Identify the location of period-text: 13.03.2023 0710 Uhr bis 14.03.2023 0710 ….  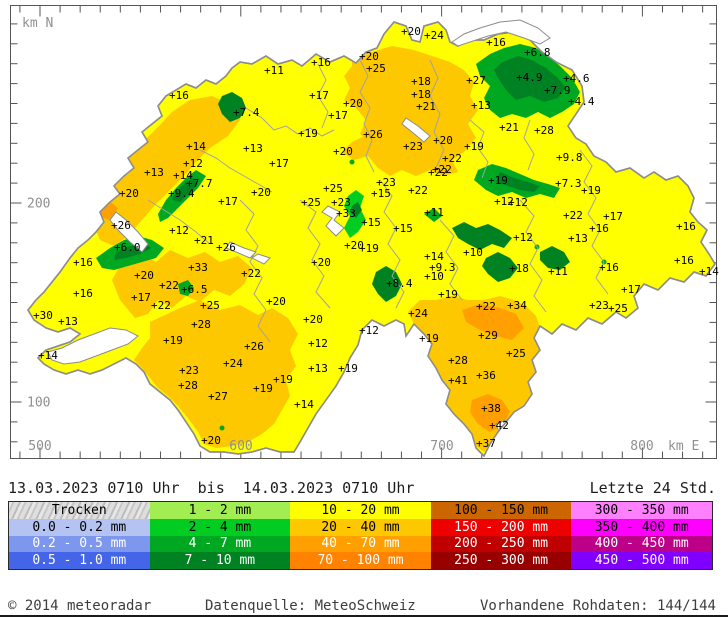
(211, 488).